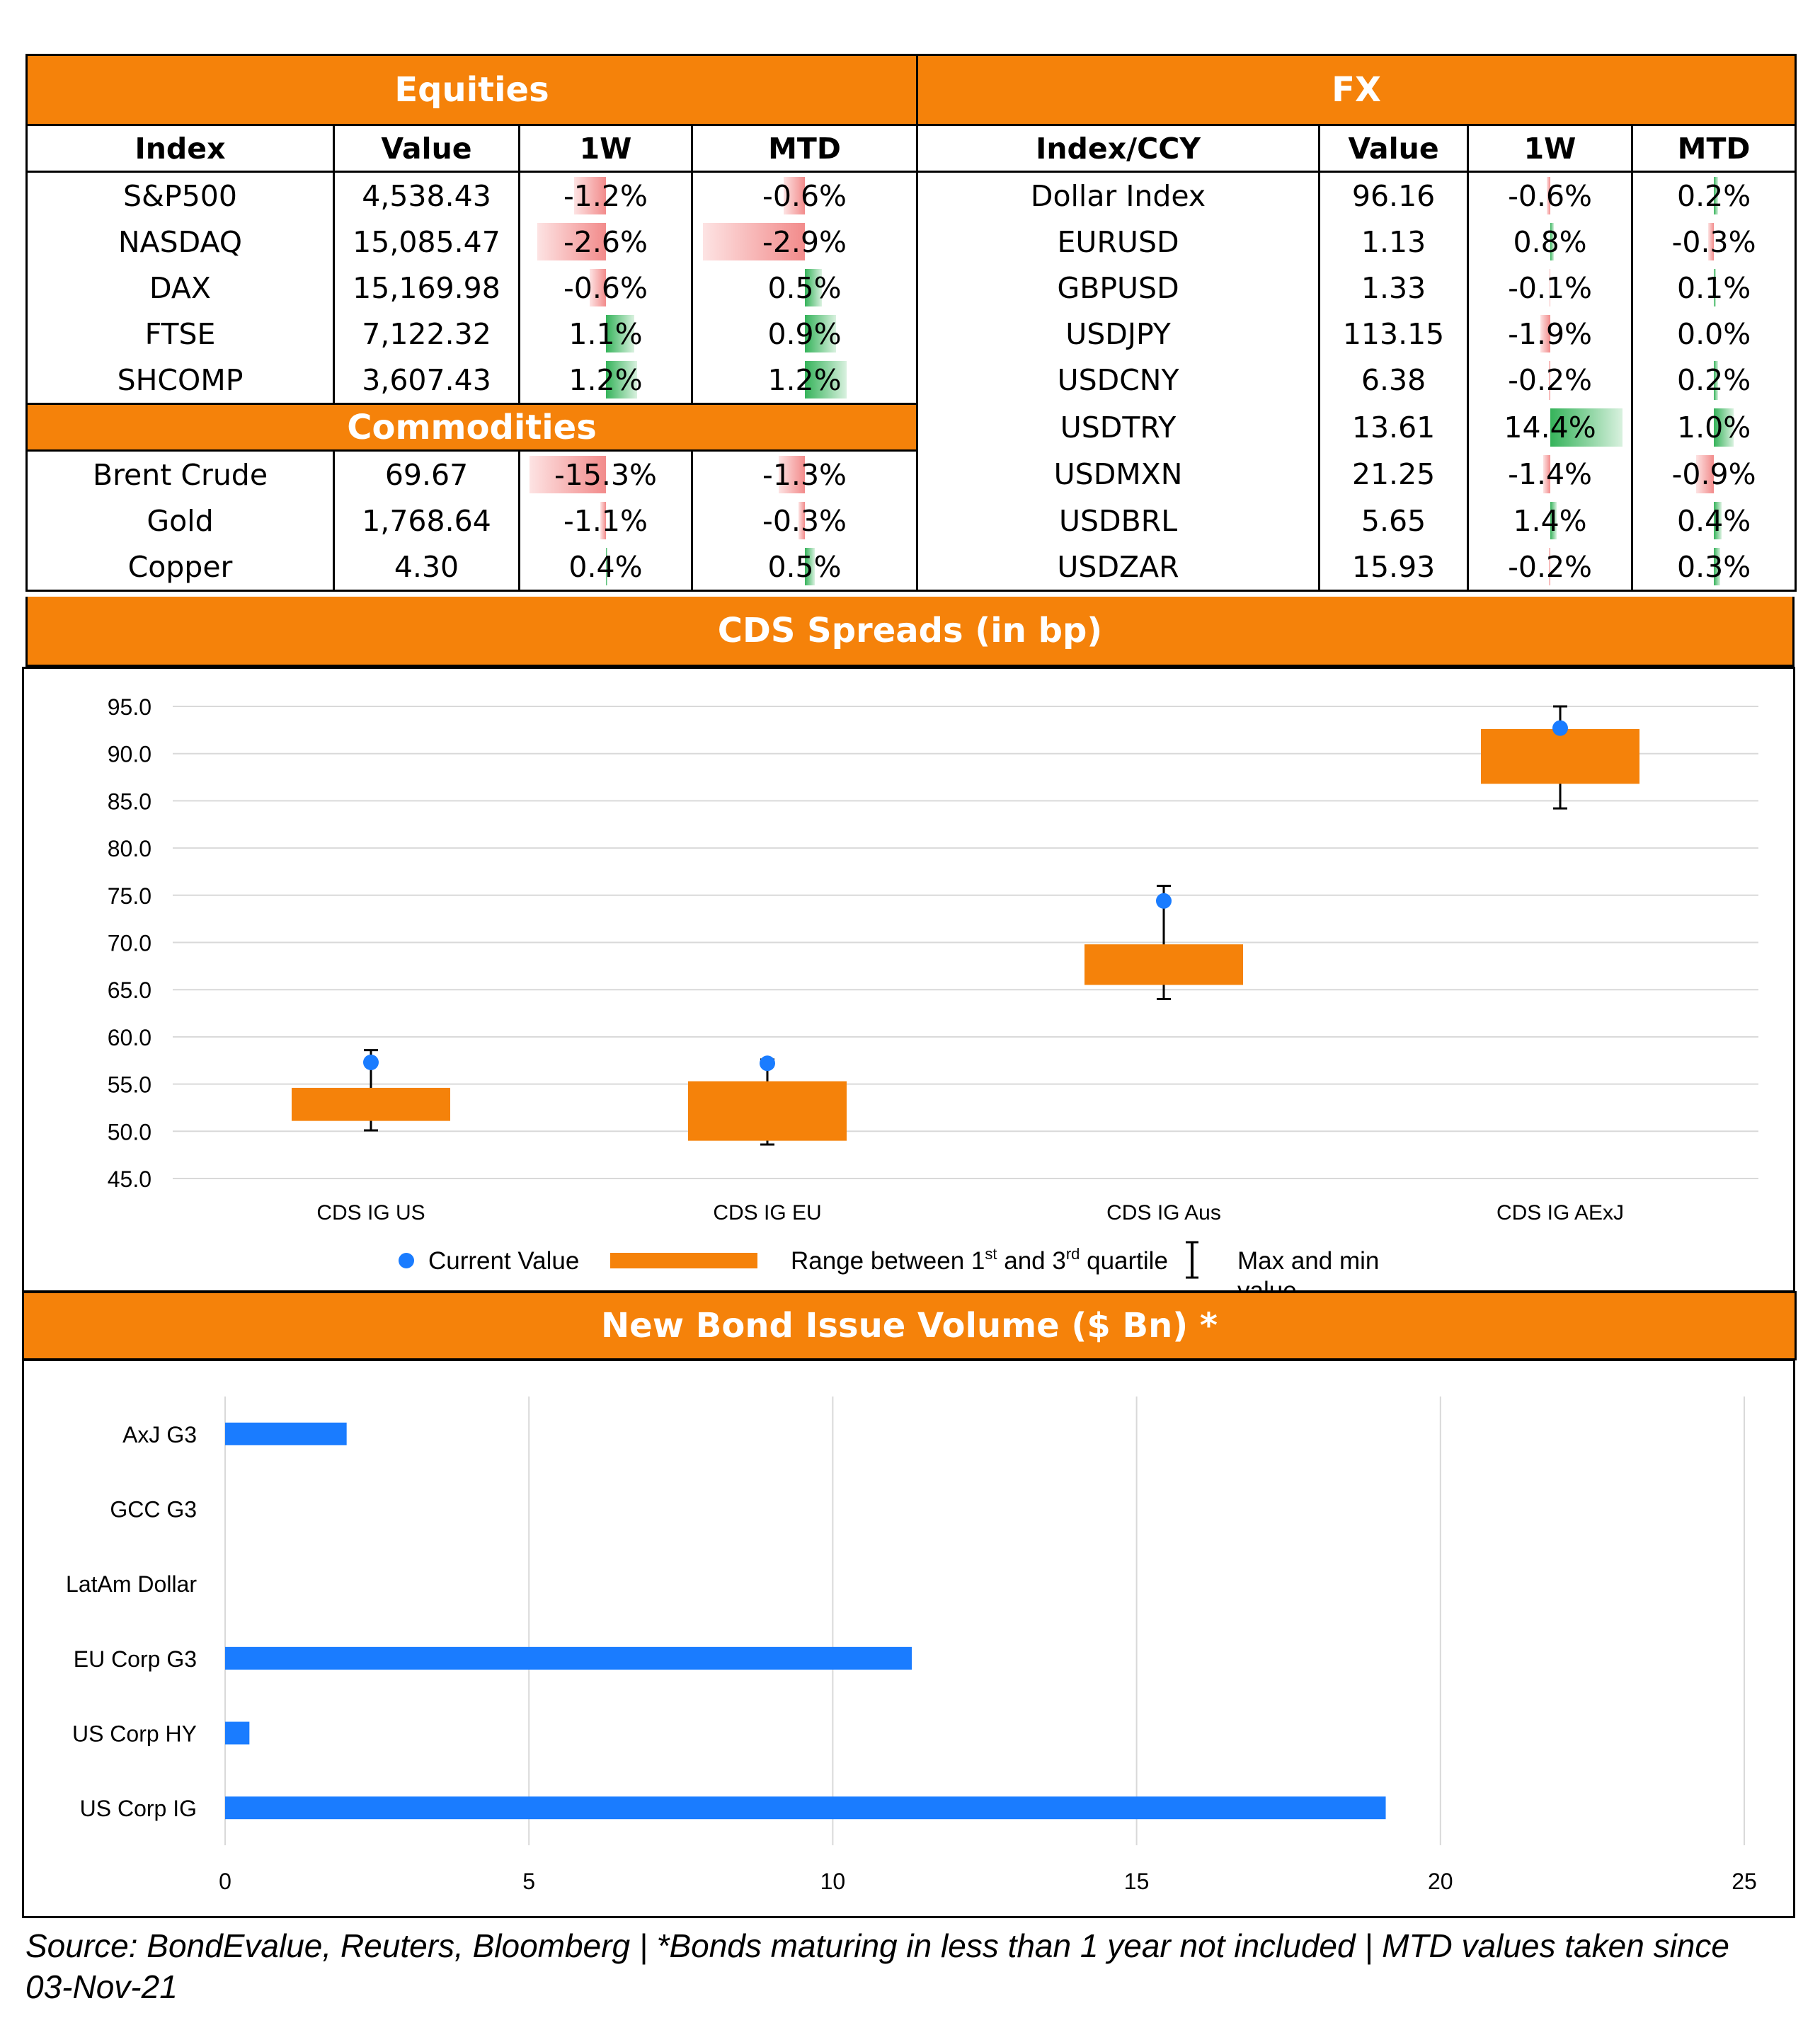  Describe the element at coordinates (131, 1584) in the screenshot. I see `y-category-label: LatAm Dollar` at that location.